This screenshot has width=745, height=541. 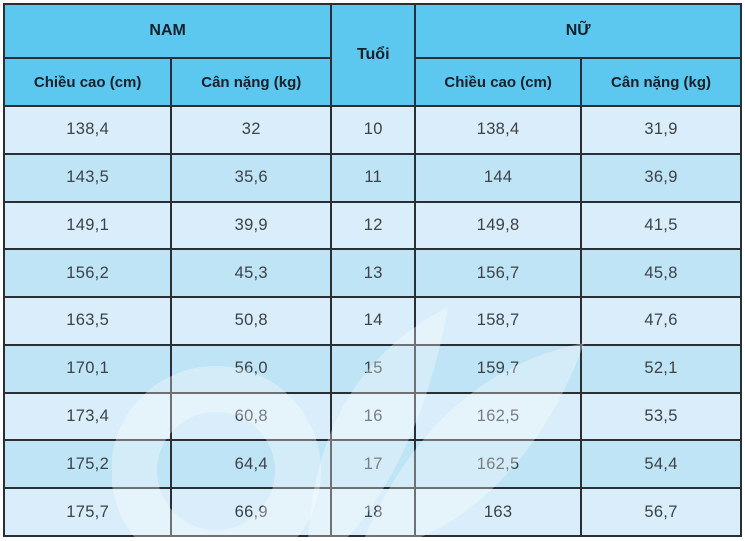 I want to click on header-group-nu: NỮ, so click(x=578, y=31).